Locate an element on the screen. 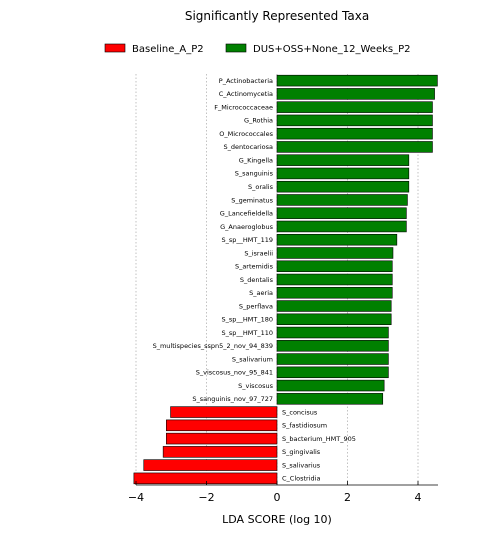  bar-label-12: S_sp__HMT_119 is located at coordinates (247, 240).